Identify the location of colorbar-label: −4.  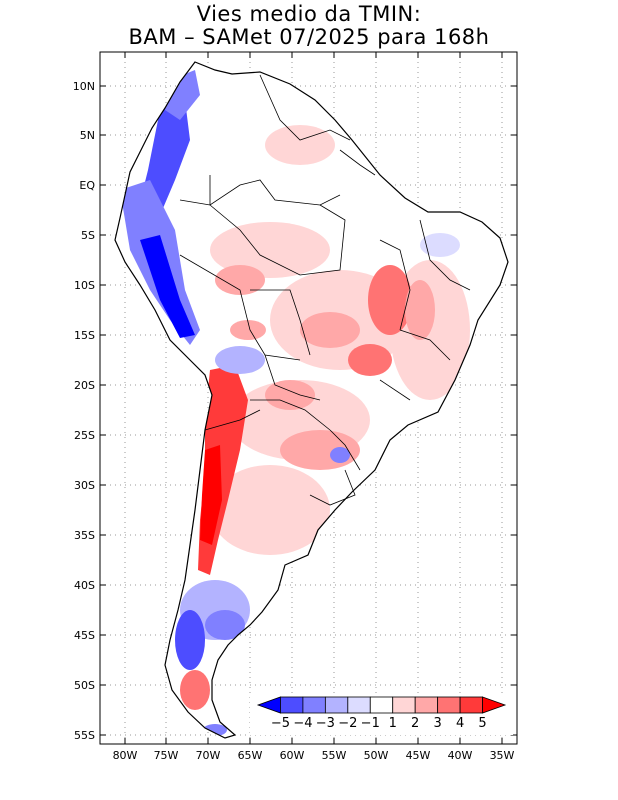
(302, 723).